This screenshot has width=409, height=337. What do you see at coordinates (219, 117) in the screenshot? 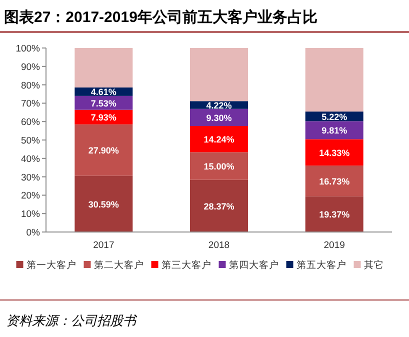
I see `data-label: 9.30%` at bounding box center [219, 117].